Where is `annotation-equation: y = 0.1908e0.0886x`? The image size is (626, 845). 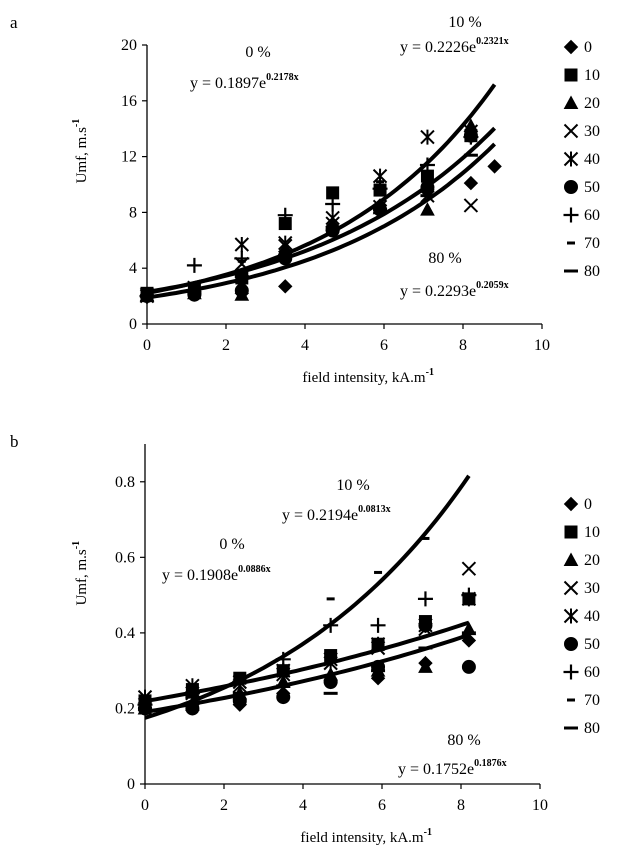
annotation-equation: y = 0.1908e0.0886x is located at coordinates (216, 574).